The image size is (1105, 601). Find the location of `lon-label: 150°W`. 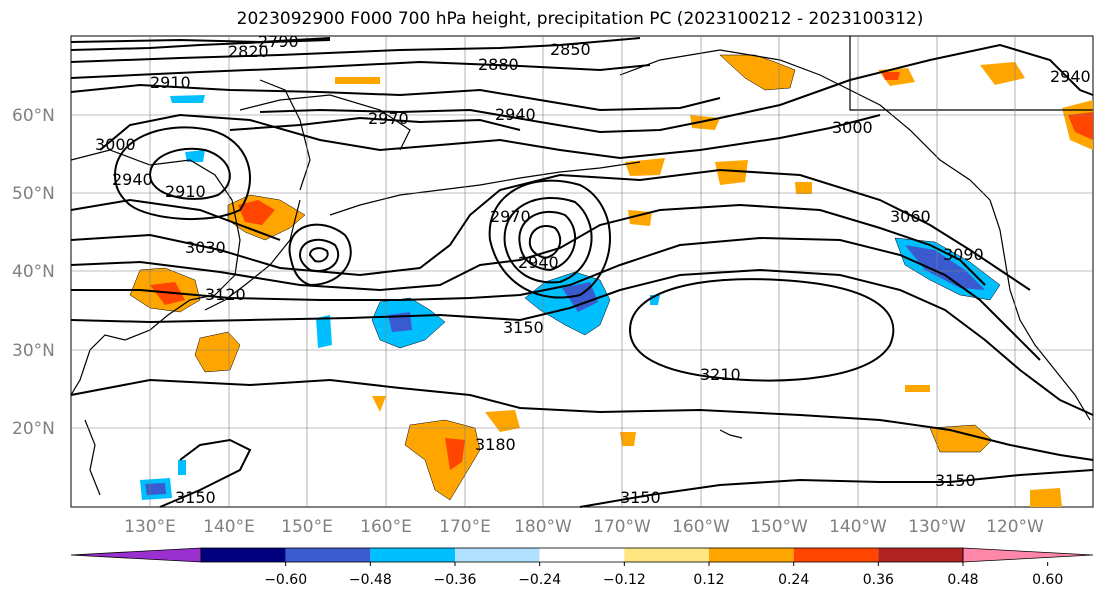

lon-label: 150°W is located at coordinates (779, 527).